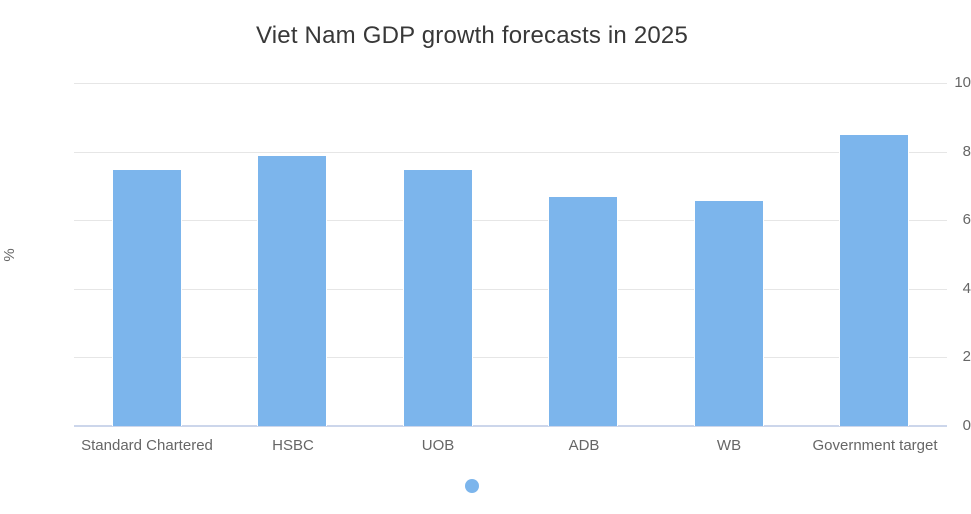  Describe the element at coordinates (510, 426) in the screenshot. I see `x-axis-line` at that location.